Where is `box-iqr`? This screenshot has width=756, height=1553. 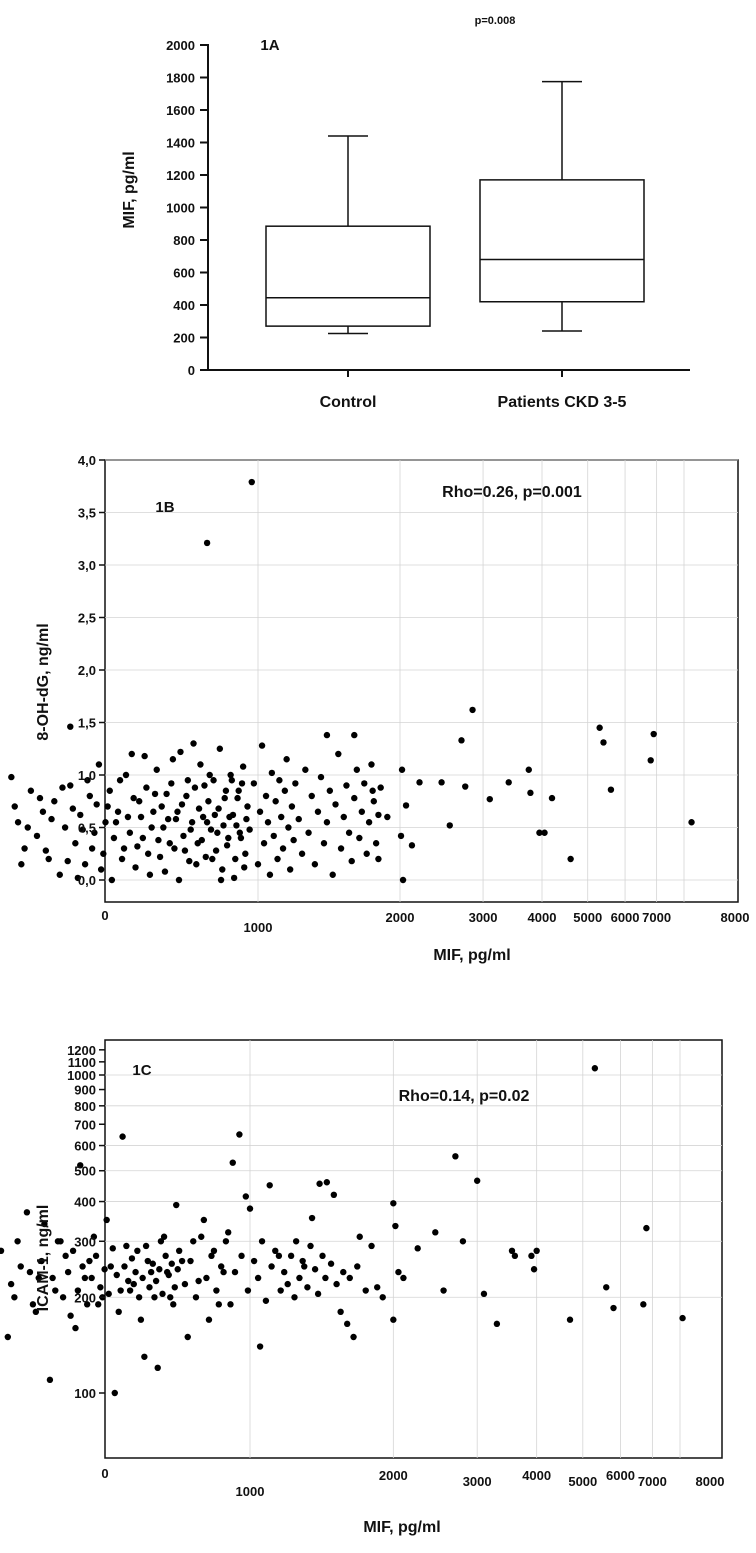 box-iqr is located at coordinates (562, 241).